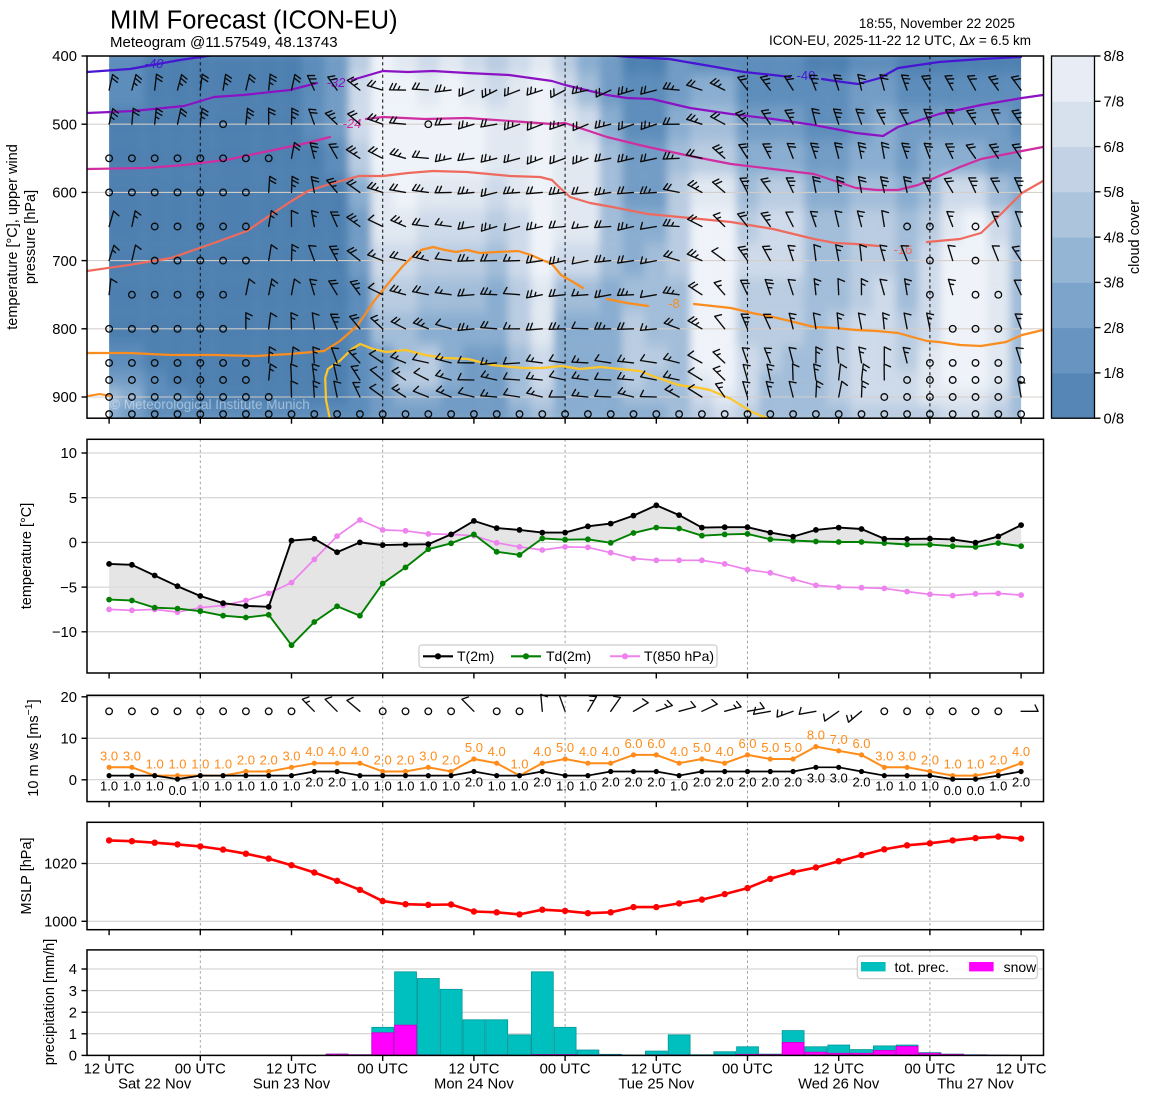  Describe the element at coordinates (73, 1035) in the screenshot. I see `svg-text: 1` at that location.